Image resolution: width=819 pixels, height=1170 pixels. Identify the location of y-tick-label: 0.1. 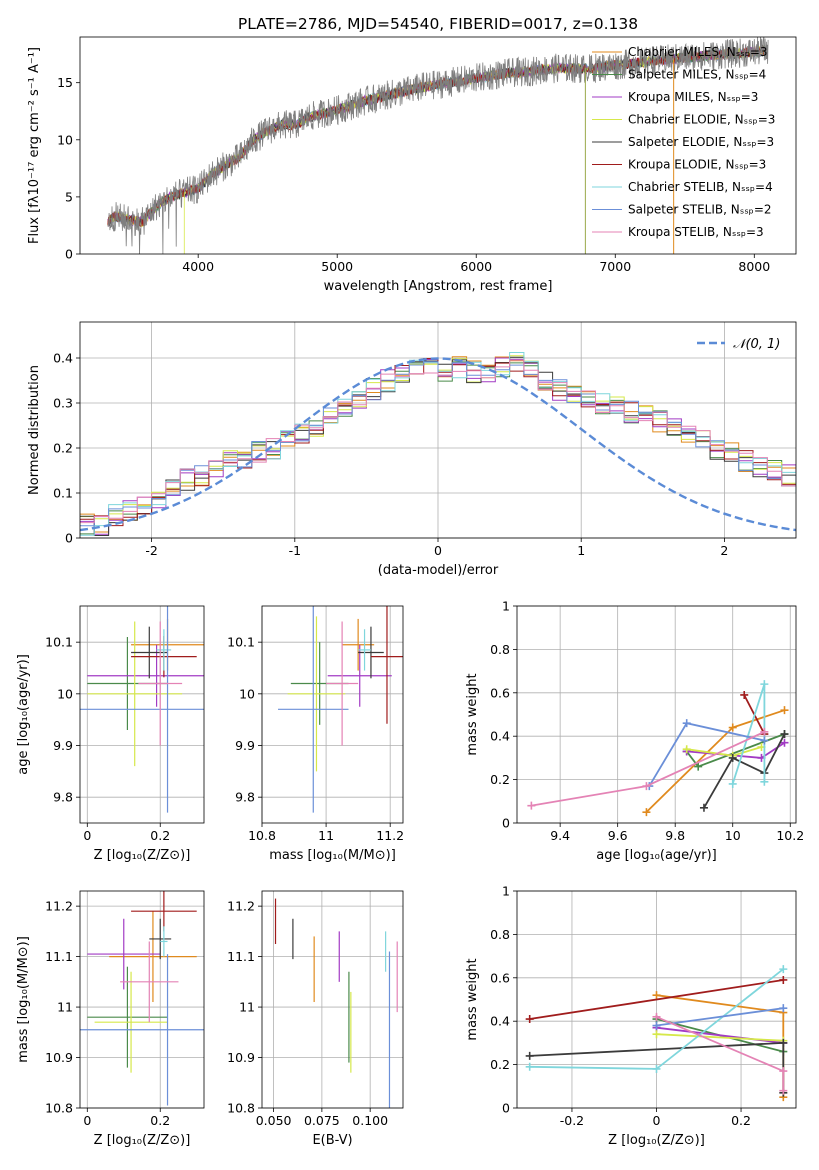
(63, 493).